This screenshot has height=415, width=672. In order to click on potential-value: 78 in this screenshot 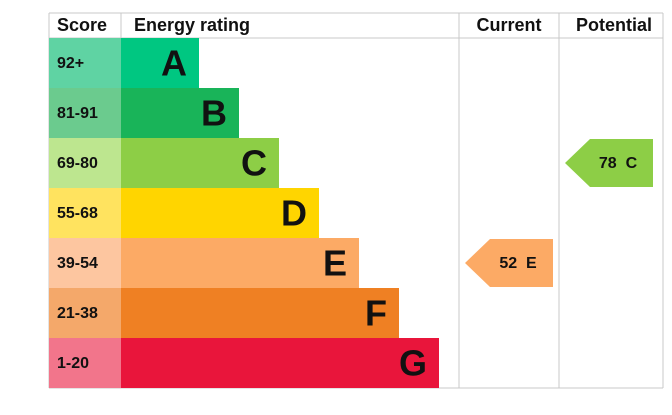, I will do `click(608, 163)`.